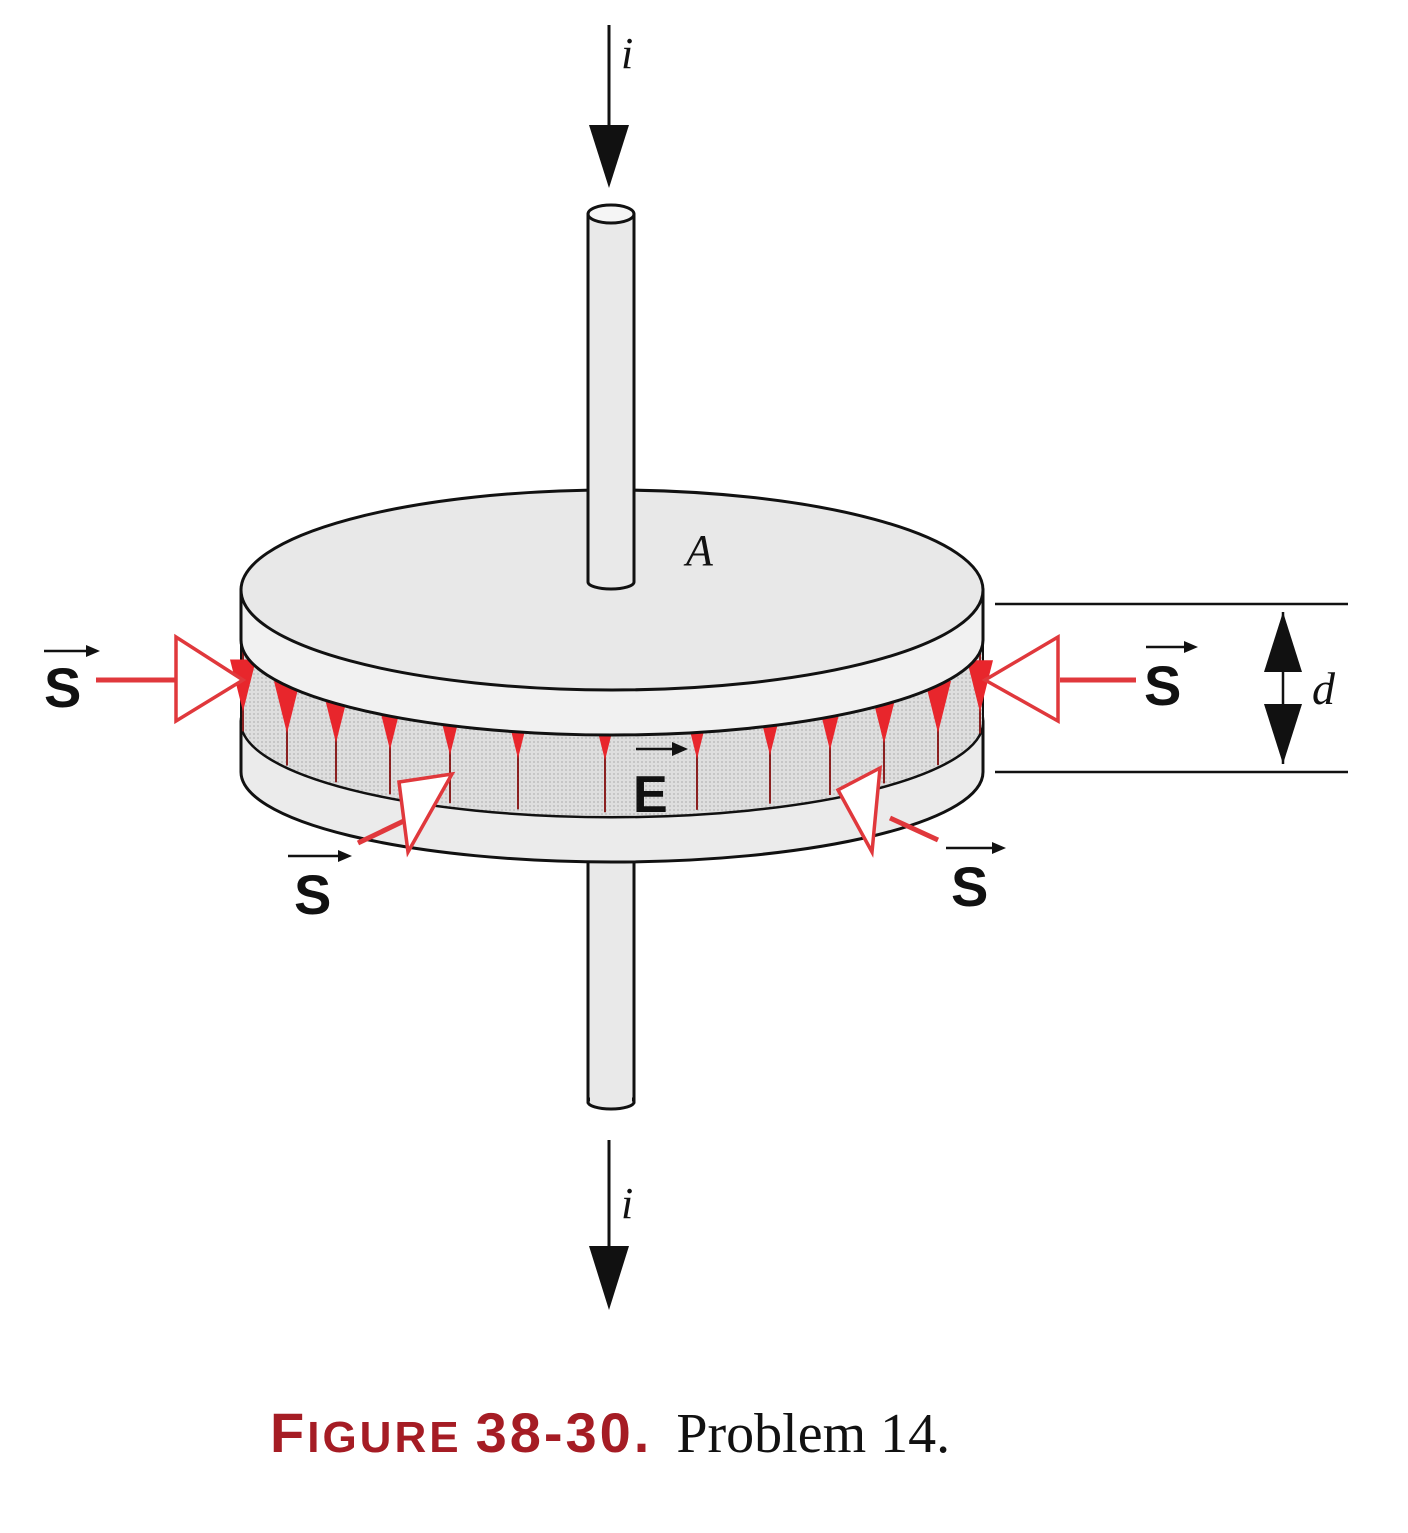  I want to click on poynting-arrow-front-left, so click(406, 814).